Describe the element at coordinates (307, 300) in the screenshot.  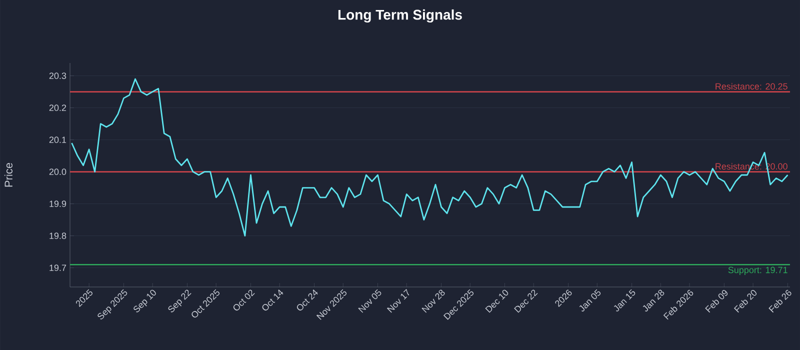
I see `x-tick-label: Oct 24` at that location.